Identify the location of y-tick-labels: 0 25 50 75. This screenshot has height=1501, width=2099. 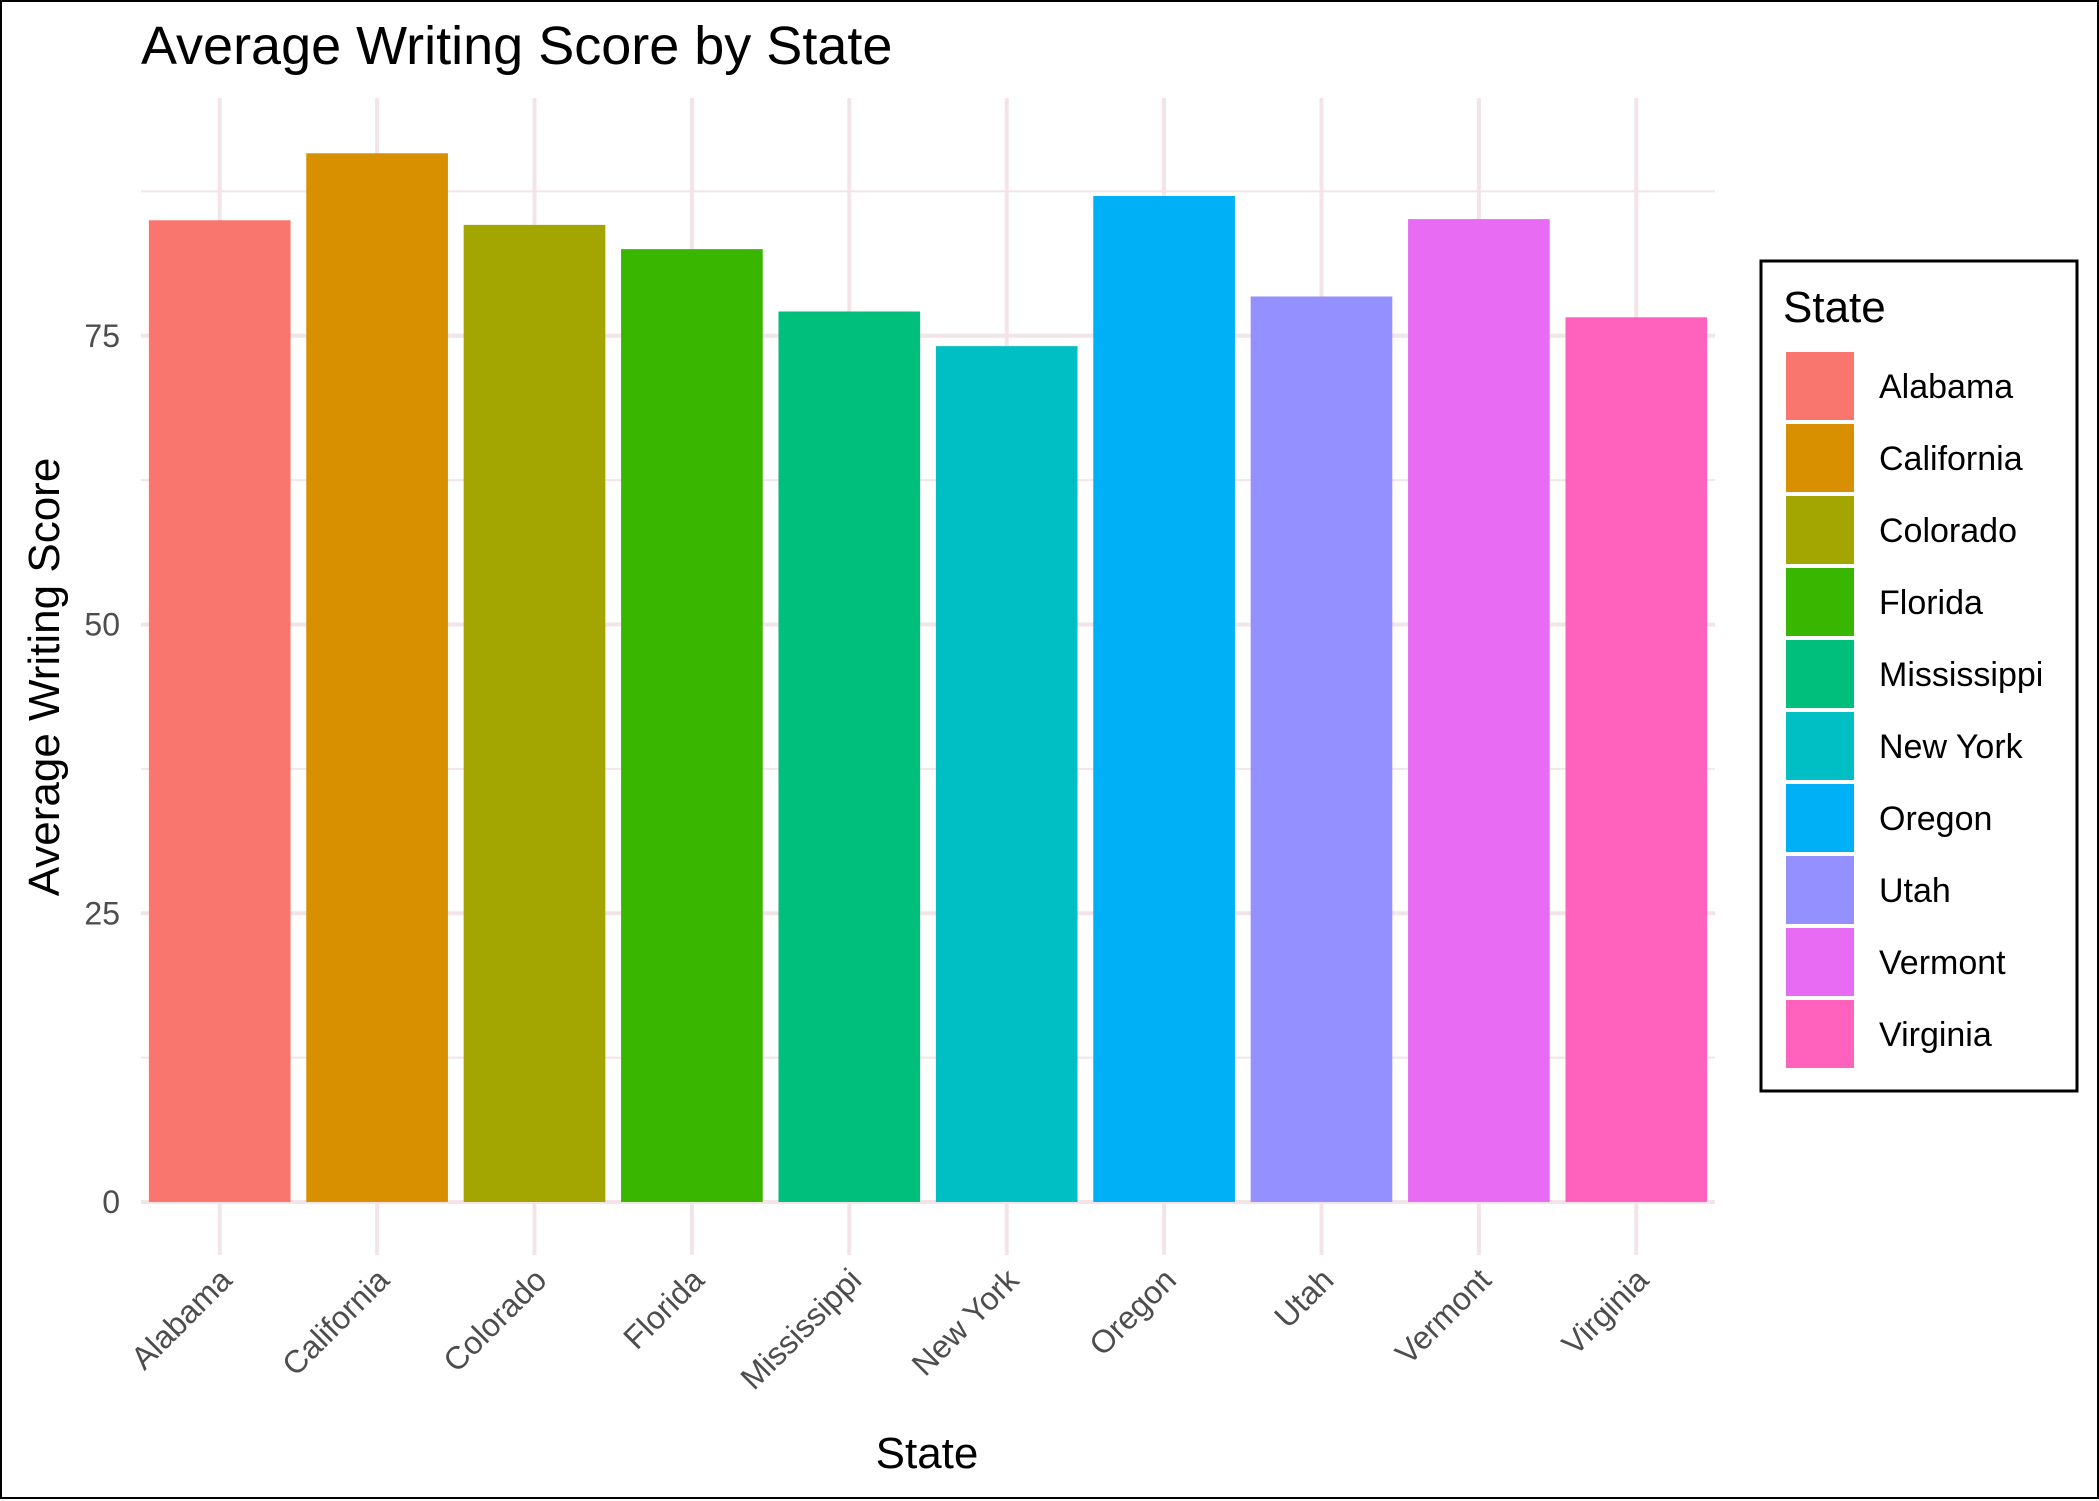
(102, 769).